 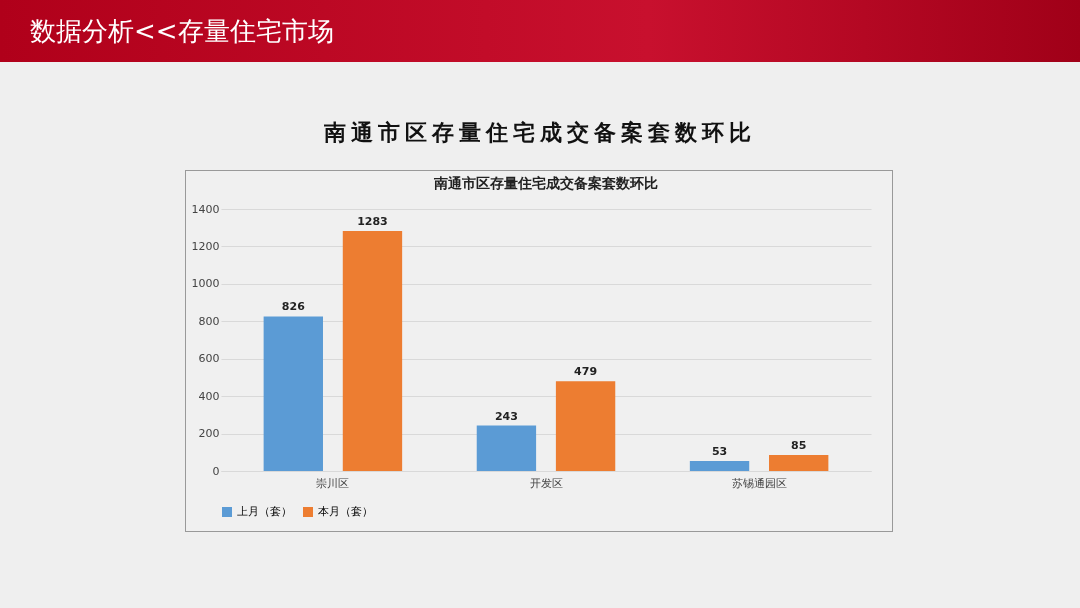 What do you see at coordinates (759, 483) in the screenshot?
I see `x-tick-label: 苏锡通园区` at bounding box center [759, 483].